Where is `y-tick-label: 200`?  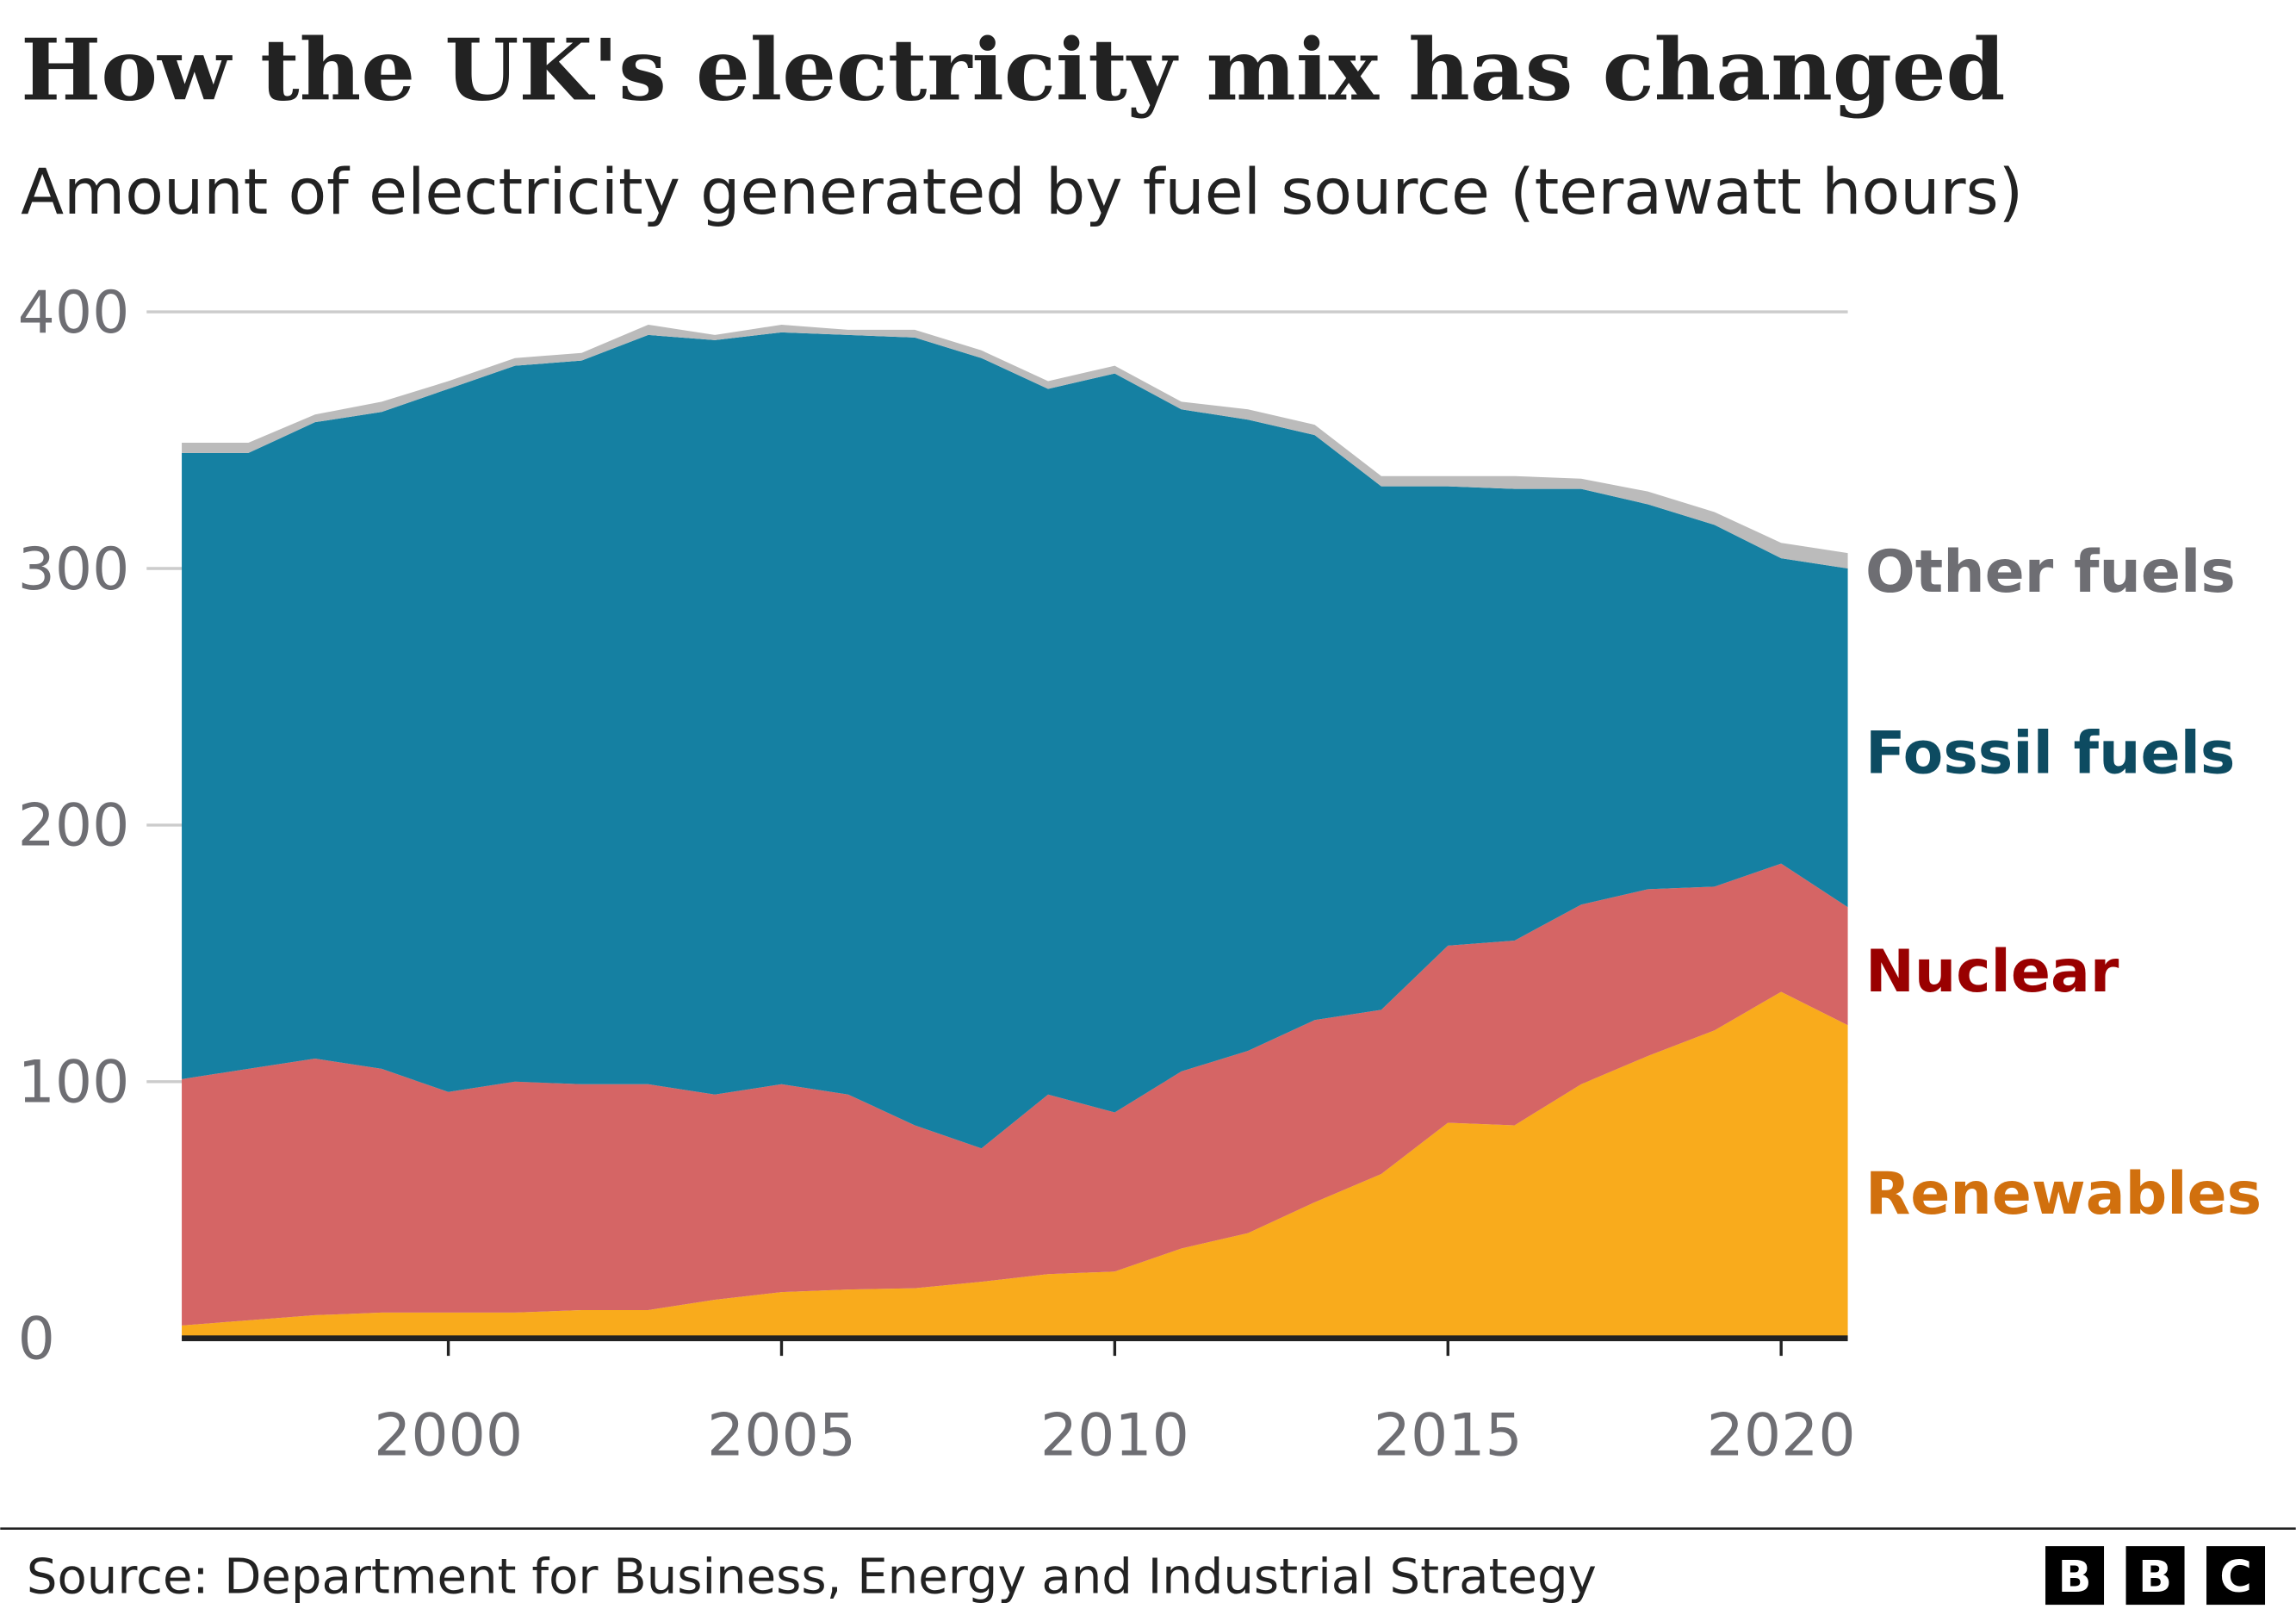 y-tick-label: 200 is located at coordinates (74, 826).